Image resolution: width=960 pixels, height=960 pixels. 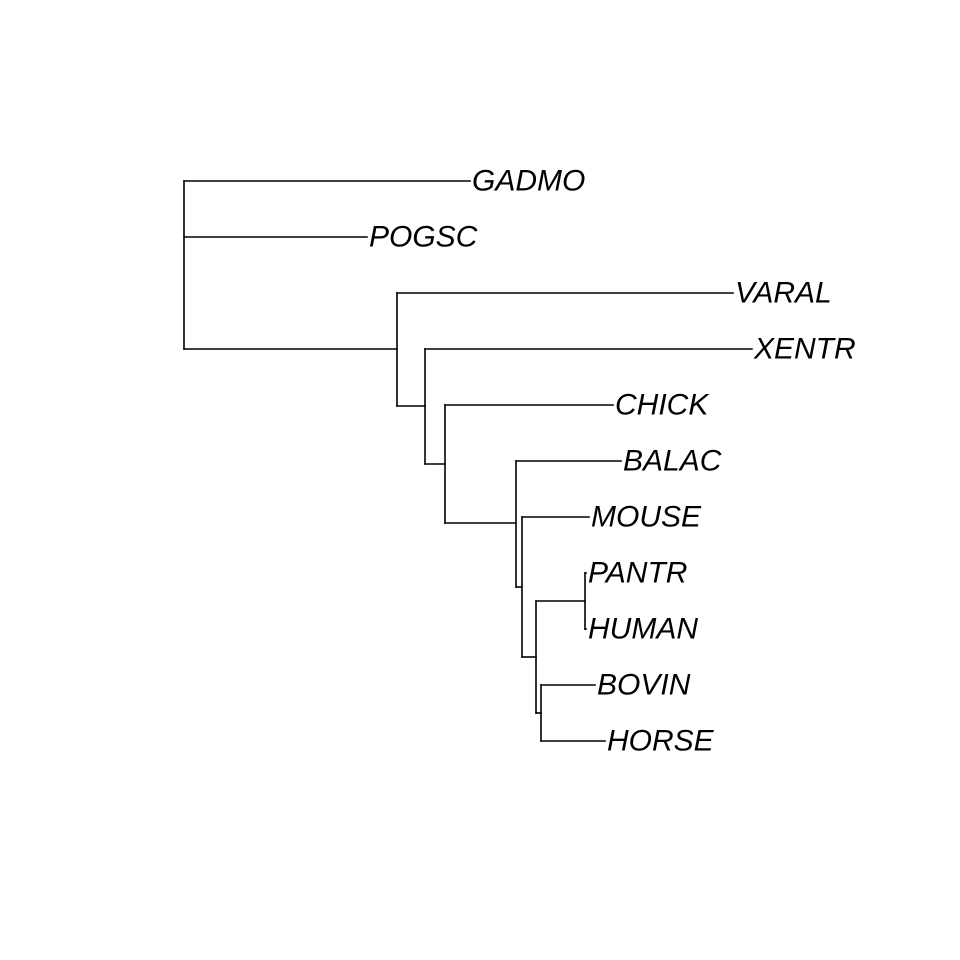 What do you see at coordinates (661, 741) in the screenshot?
I see `tip-label-horse: HORSE` at bounding box center [661, 741].